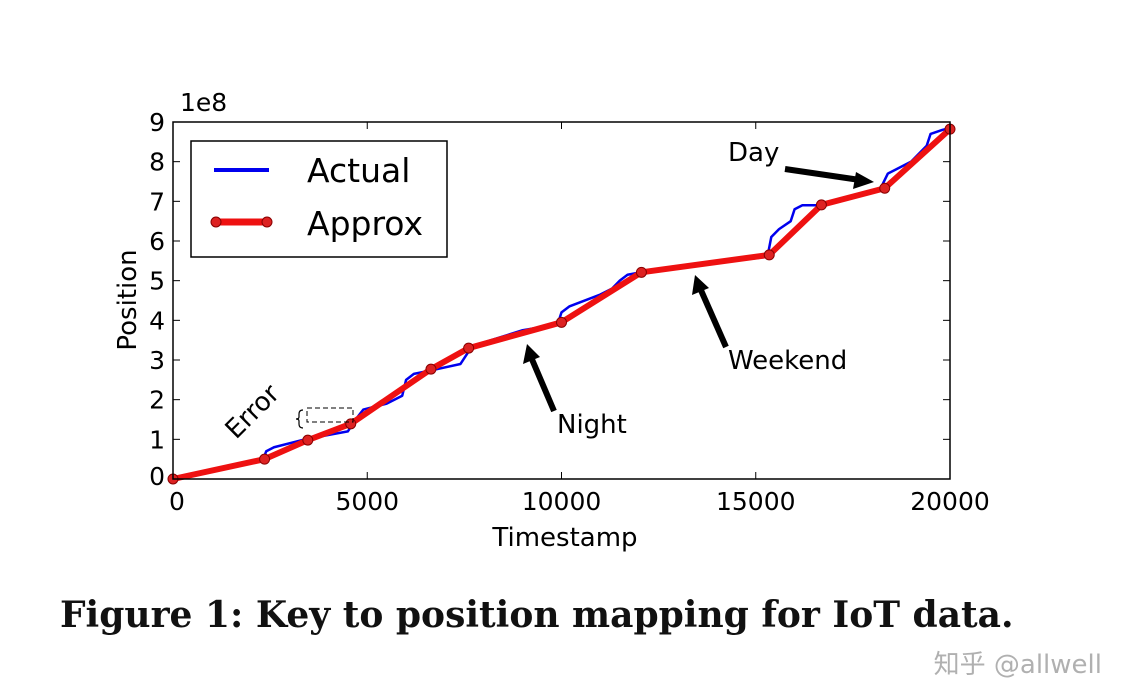 The image size is (1126, 688). Describe the element at coordinates (157, 201) in the screenshot. I see `y-tick-label: 7` at that location.